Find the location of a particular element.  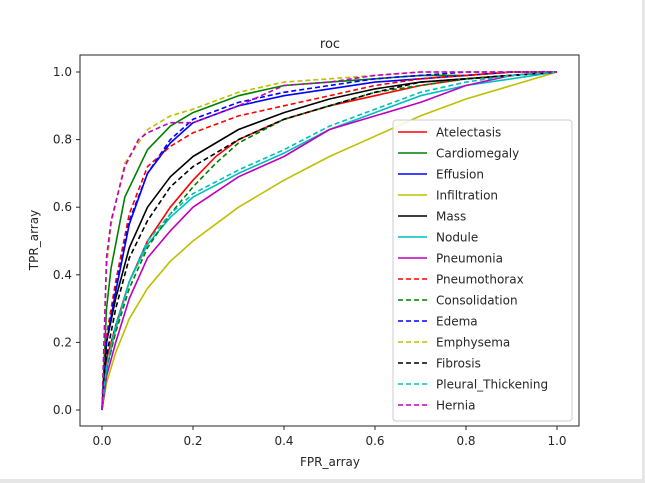

x-tick-label: 0.2 is located at coordinates (192, 441).